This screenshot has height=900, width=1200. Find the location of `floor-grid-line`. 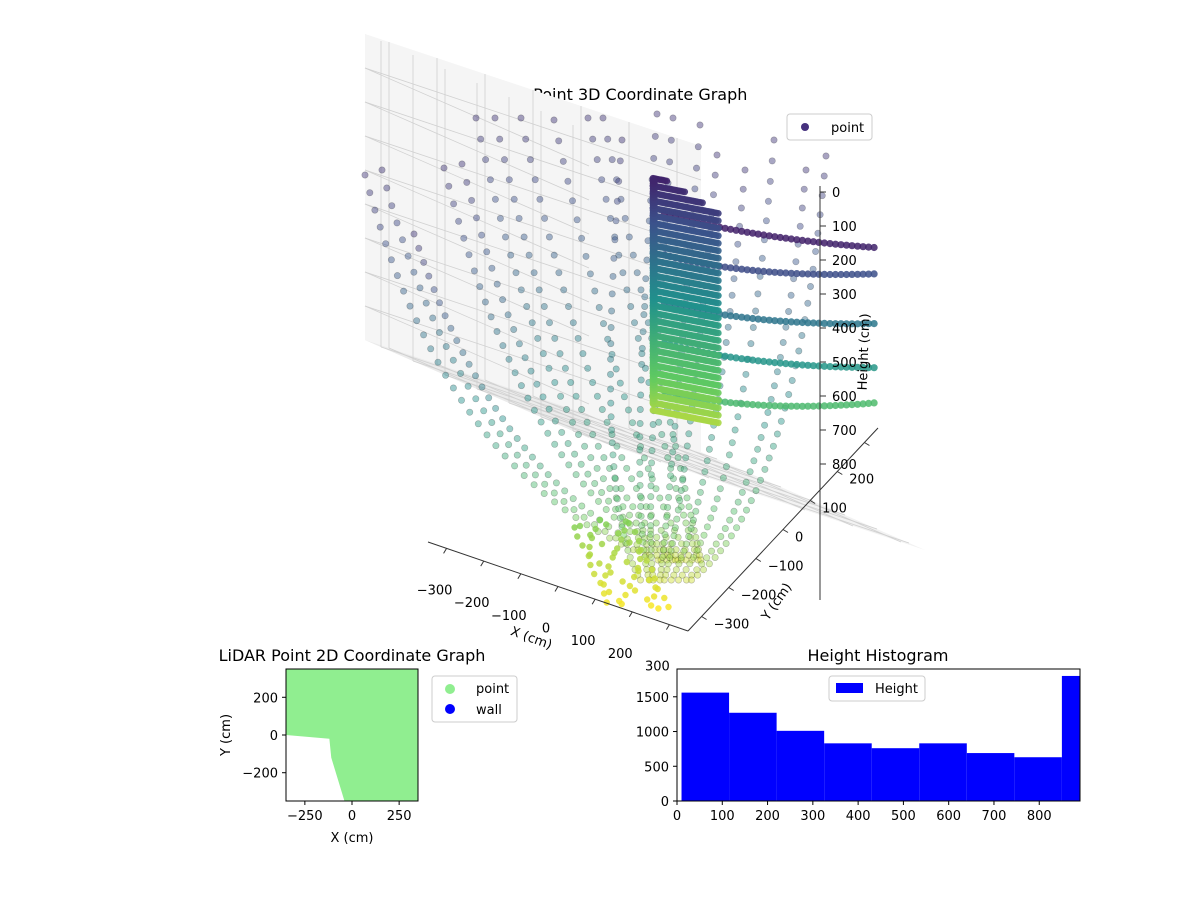

floor-grid-line is located at coordinates (613, 431).